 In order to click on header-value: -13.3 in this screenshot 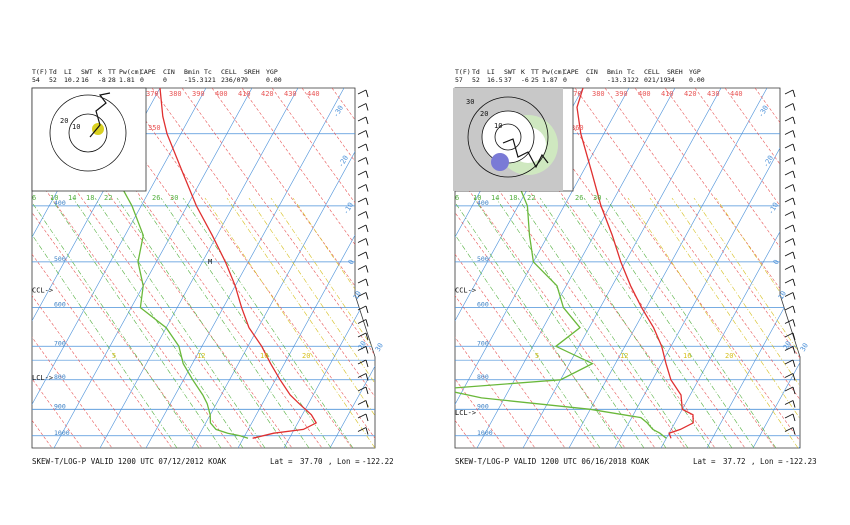, I will do `click(617, 80)`.